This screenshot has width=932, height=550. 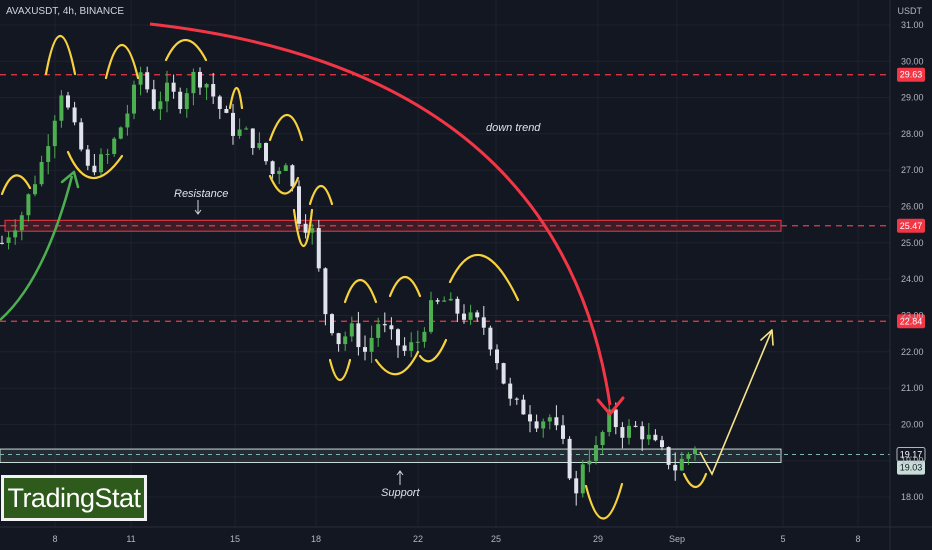 I want to click on x-tick-label: 22, so click(x=418, y=539).